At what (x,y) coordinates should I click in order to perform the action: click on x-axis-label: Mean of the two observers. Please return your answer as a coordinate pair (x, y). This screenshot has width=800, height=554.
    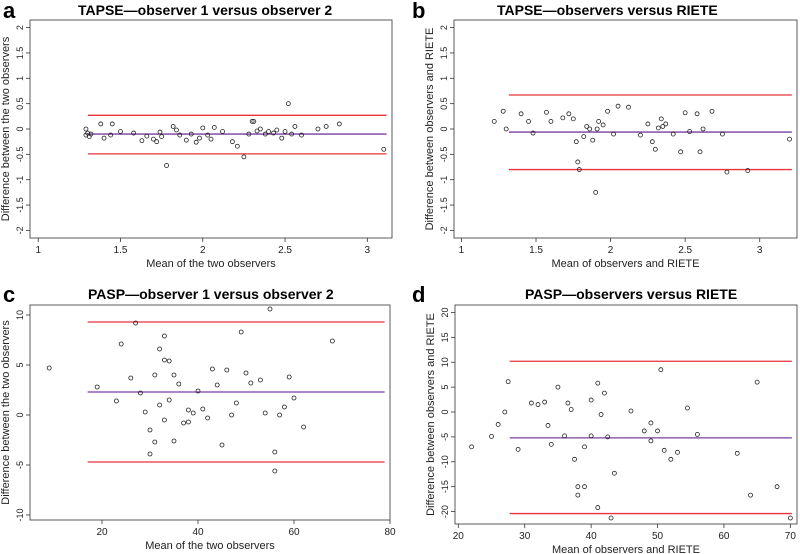
    Looking at the image, I should click on (210, 546).